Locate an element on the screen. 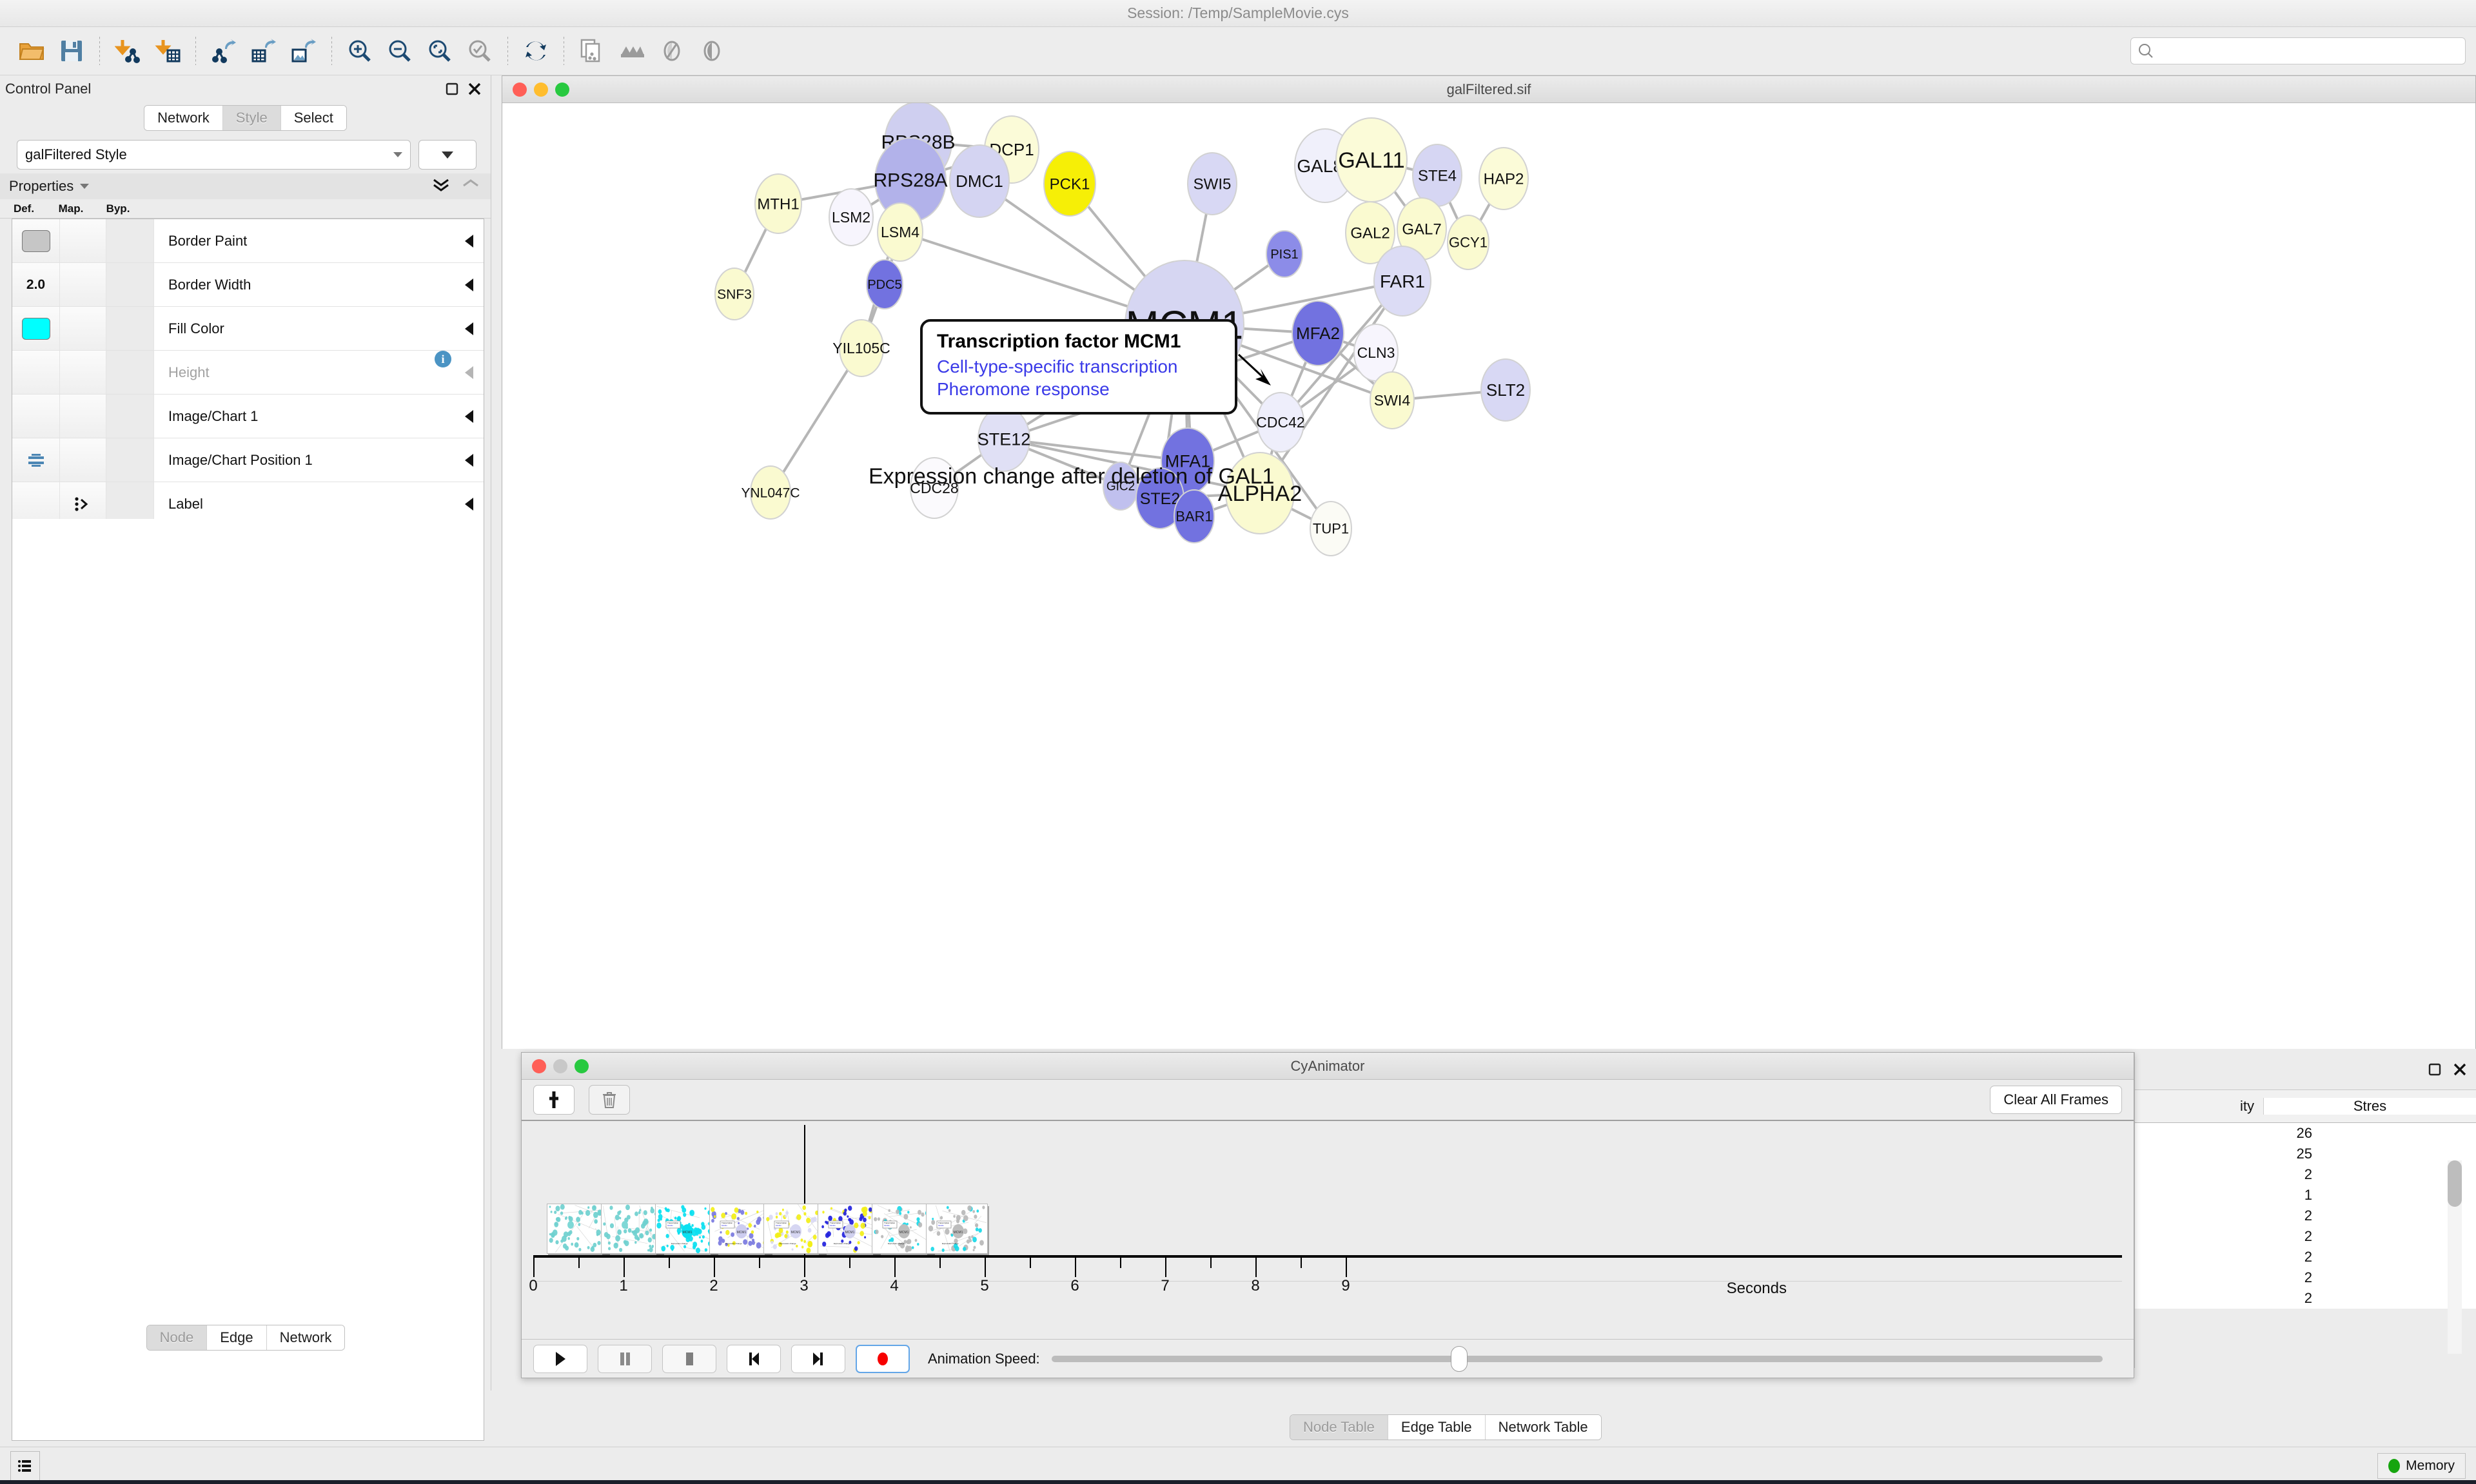  network-node-mth1: MTH1 is located at coordinates (778, 203).